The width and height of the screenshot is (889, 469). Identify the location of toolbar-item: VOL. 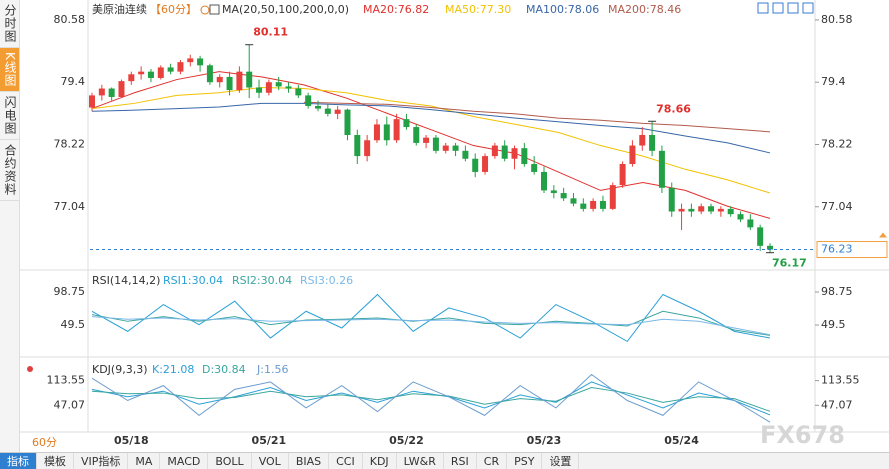
(270, 461).